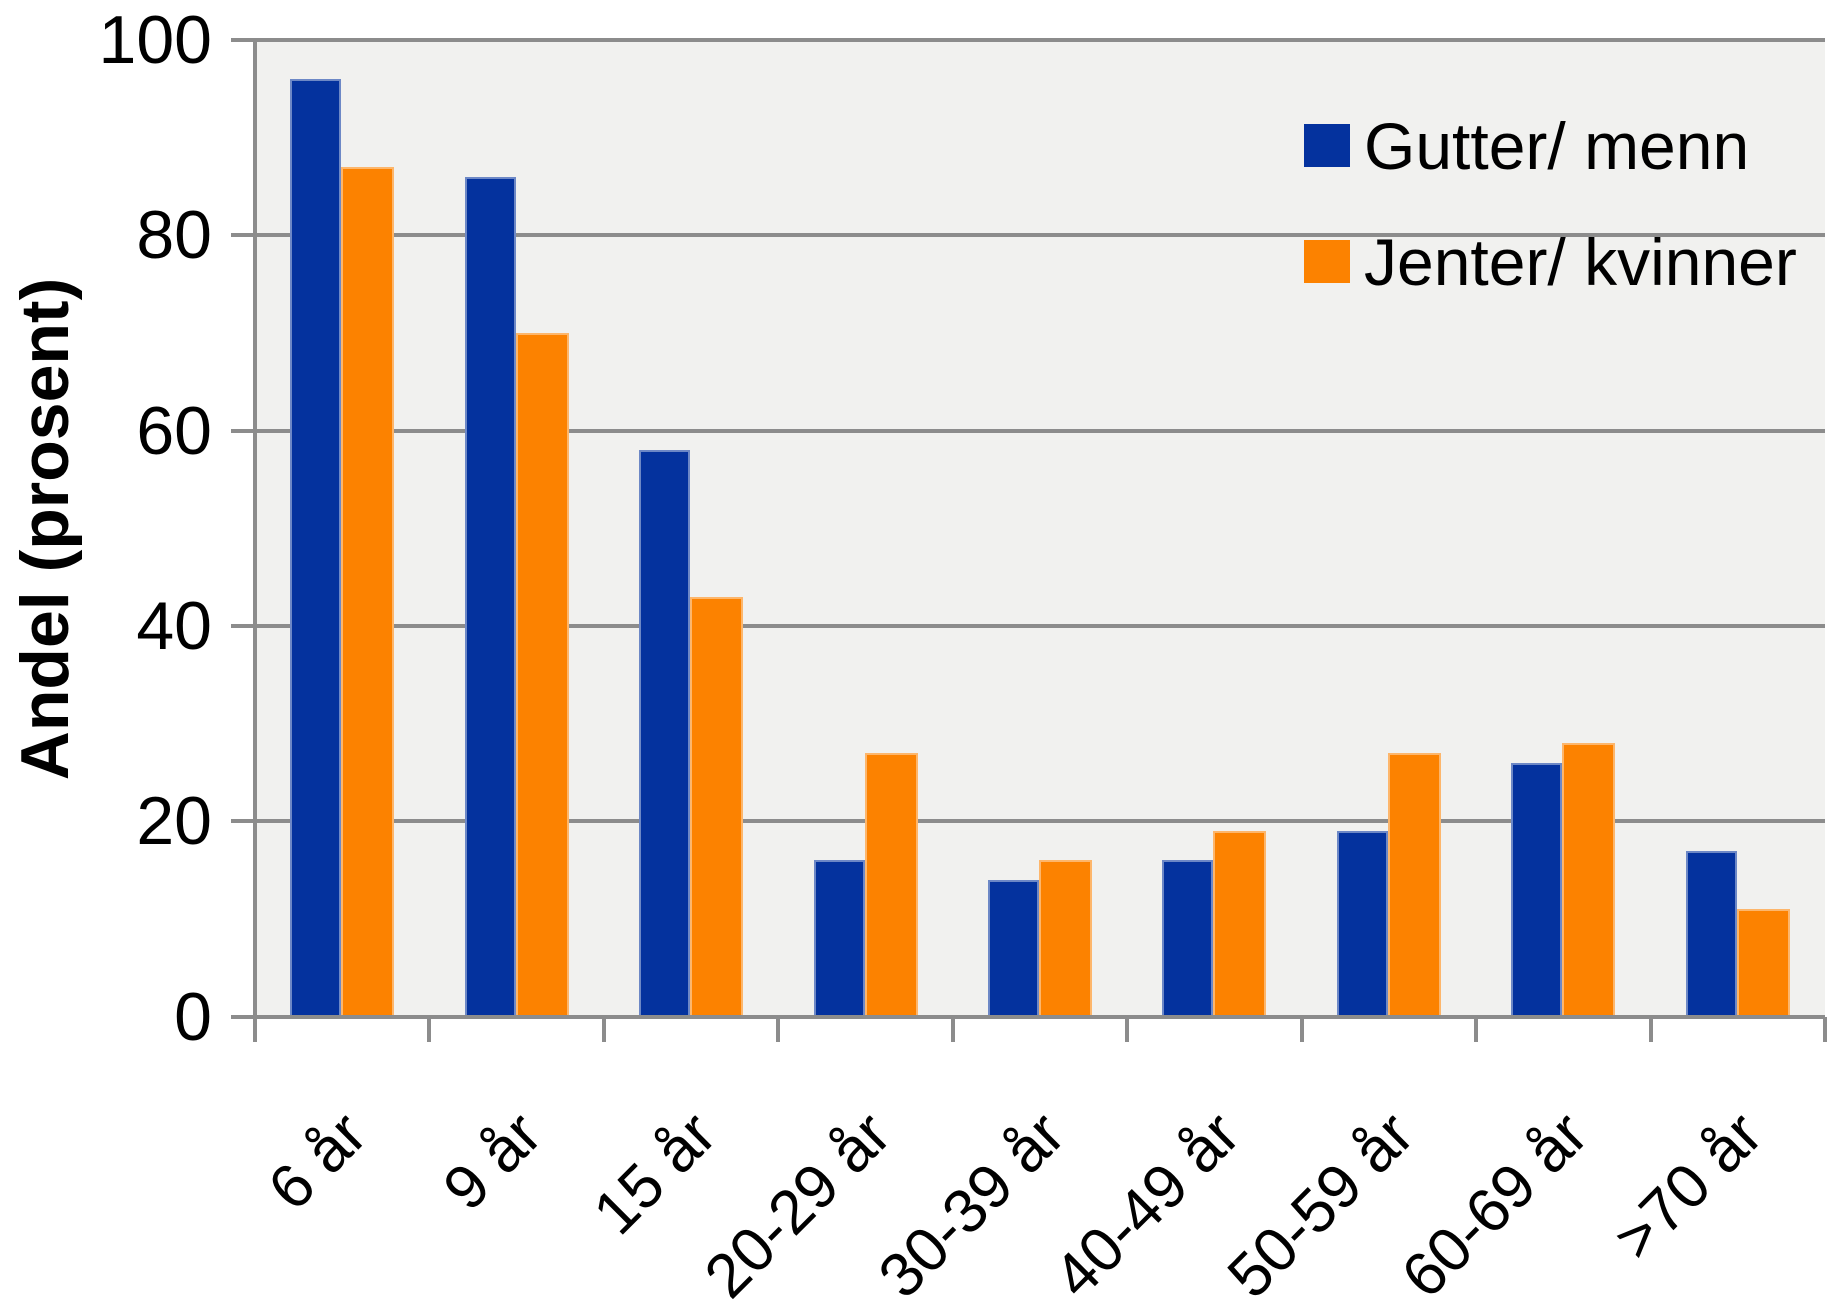 This screenshot has height=1305, width=1846. Describe the element at coordinates (1688, 1186) in the screenshot. I see `x-axis-label->70 år: >70 år` at that location.